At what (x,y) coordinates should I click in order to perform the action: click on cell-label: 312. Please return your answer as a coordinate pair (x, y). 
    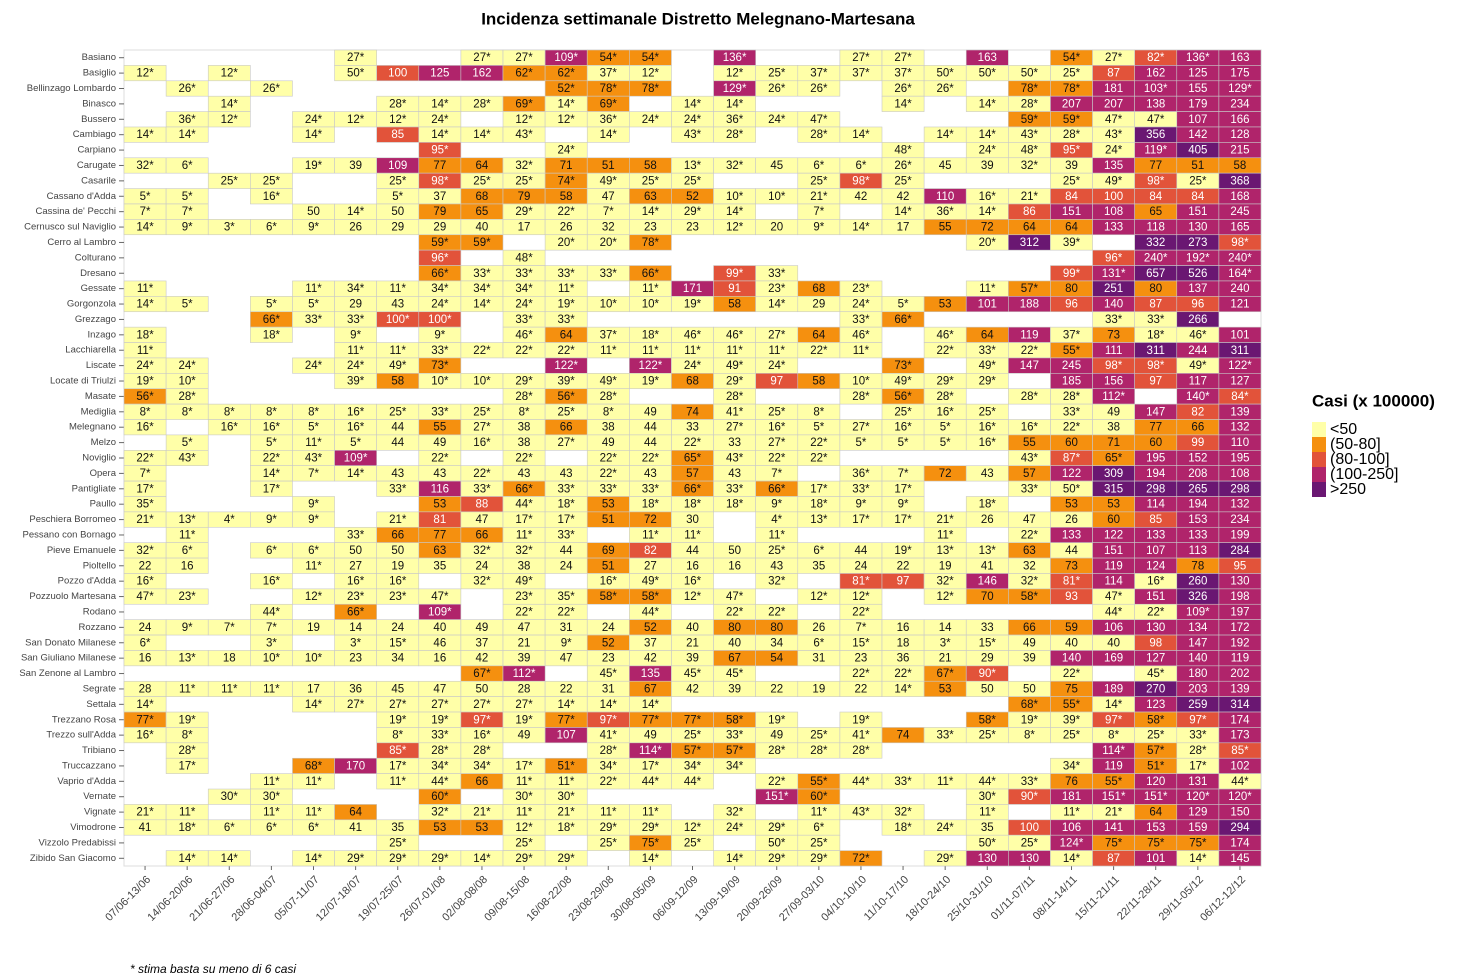
    Looking at the image, I should click on (1029, 243).